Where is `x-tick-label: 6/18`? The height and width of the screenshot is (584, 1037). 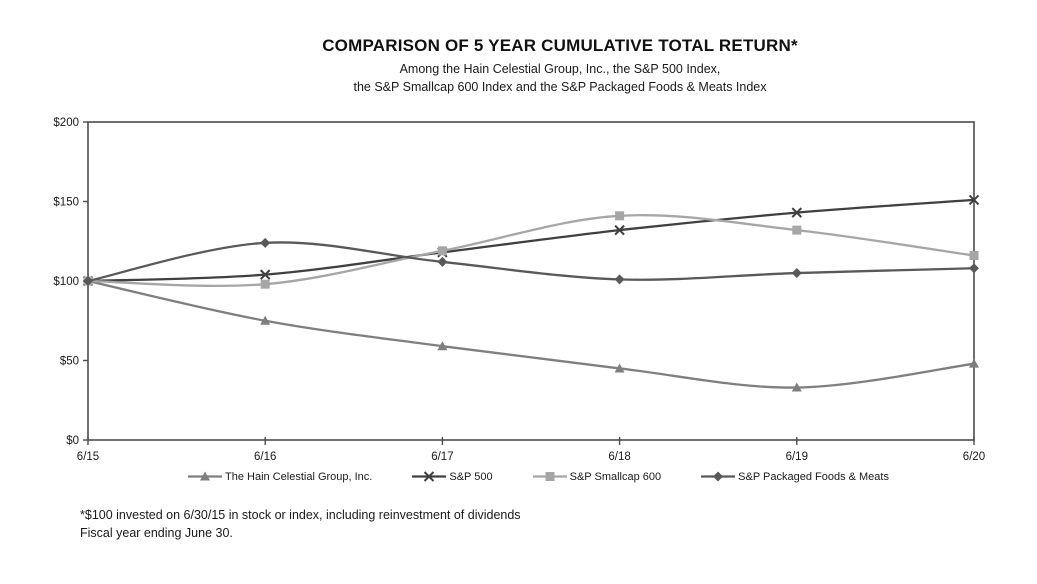 x-tick-label: 6/18 is located at coordinates (619, 457).